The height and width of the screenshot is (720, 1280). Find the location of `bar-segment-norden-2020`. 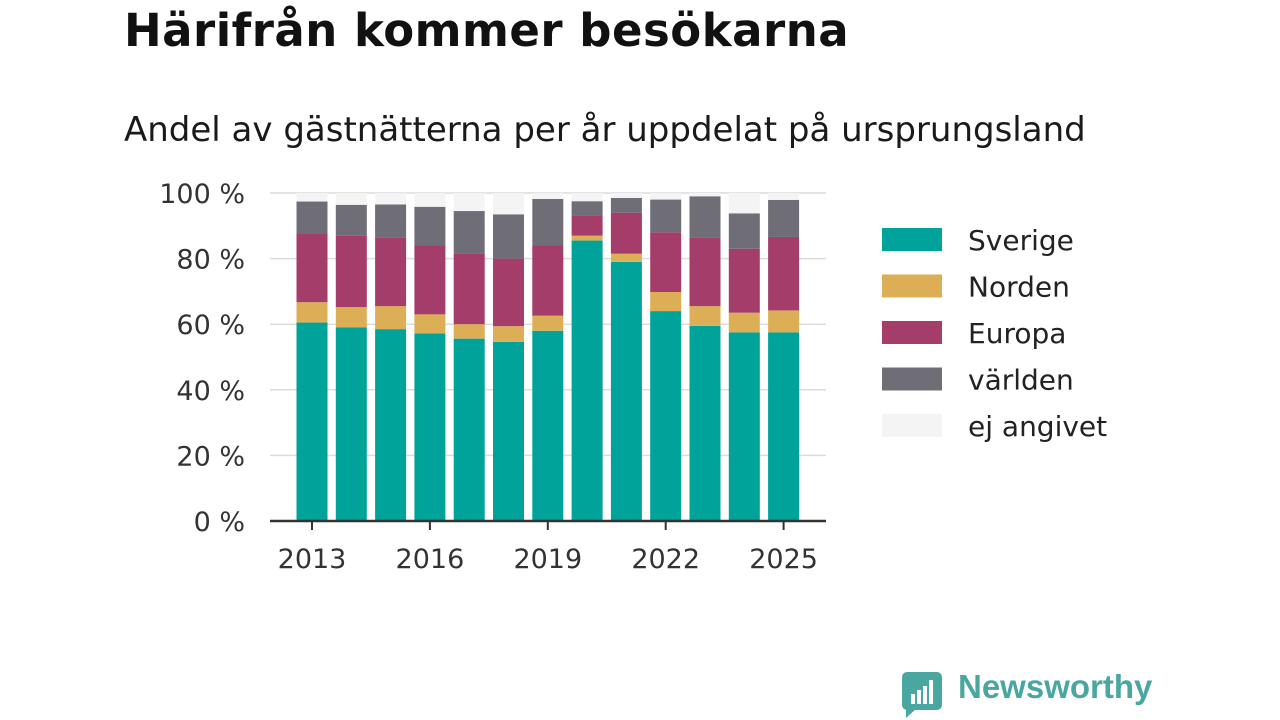

bar-segment-norden-2020 is located at coordinates (587, 238).